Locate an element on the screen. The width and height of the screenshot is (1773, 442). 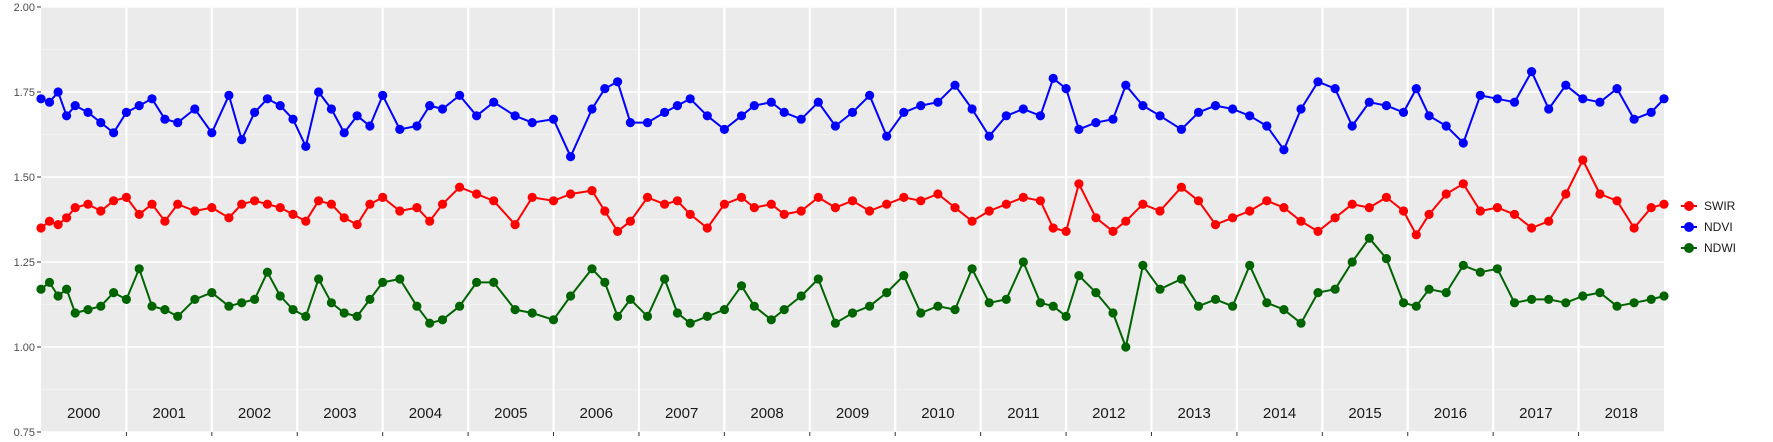
year-label: 2007 is located at coordinates (681, 413).